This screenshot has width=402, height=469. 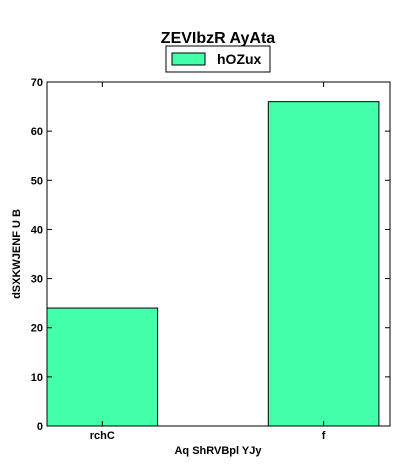 I want to click on legend: hOZux, so click(x=218, y=59).